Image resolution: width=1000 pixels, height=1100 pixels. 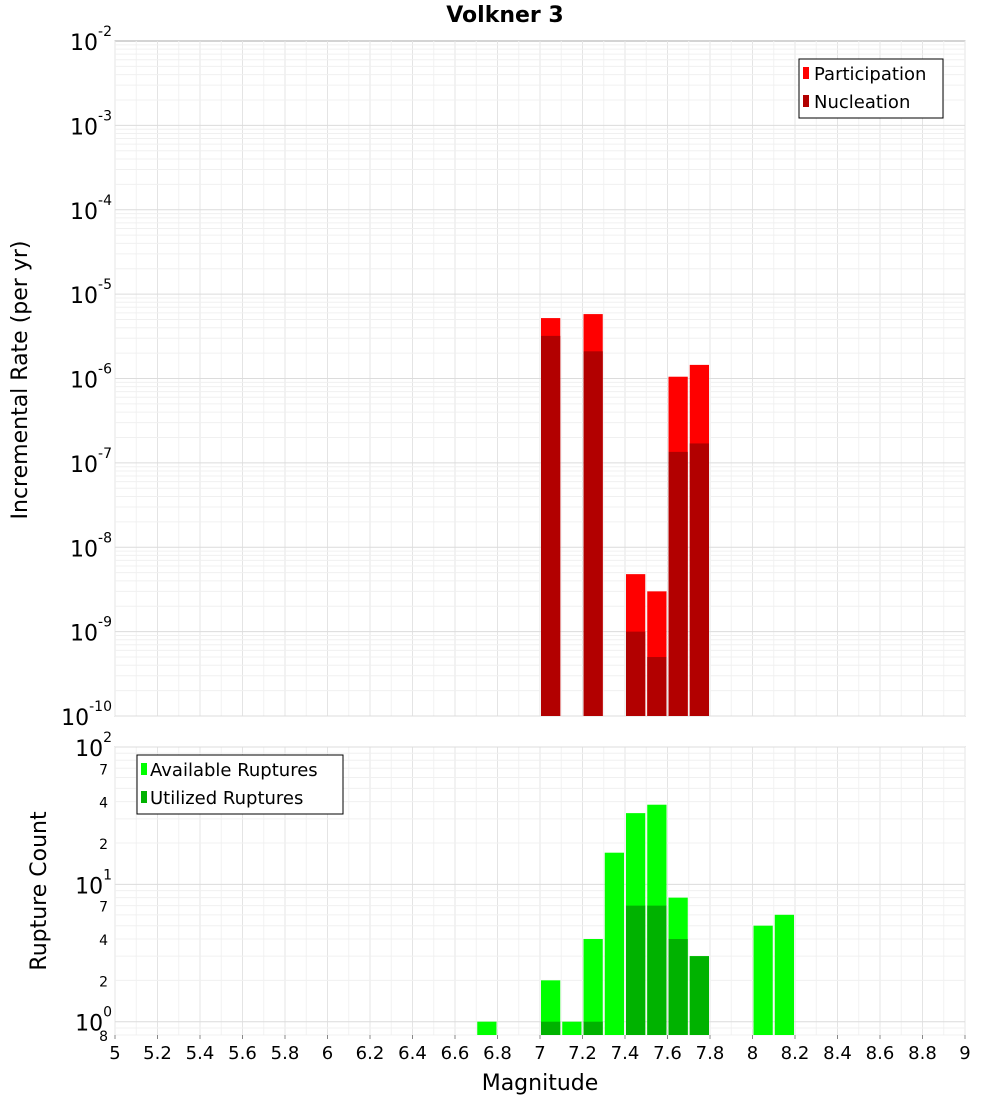 What do you see at coordinates (870, 74) in the screenshot?
I see `participation-legend-label: Participation` at bounding box center [870, 74].